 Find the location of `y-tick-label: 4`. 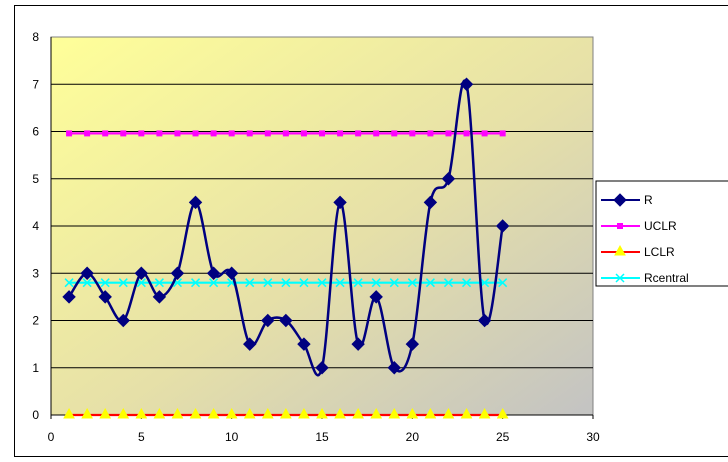

y-tick-label: 4 is located at coordinates (35, 226).